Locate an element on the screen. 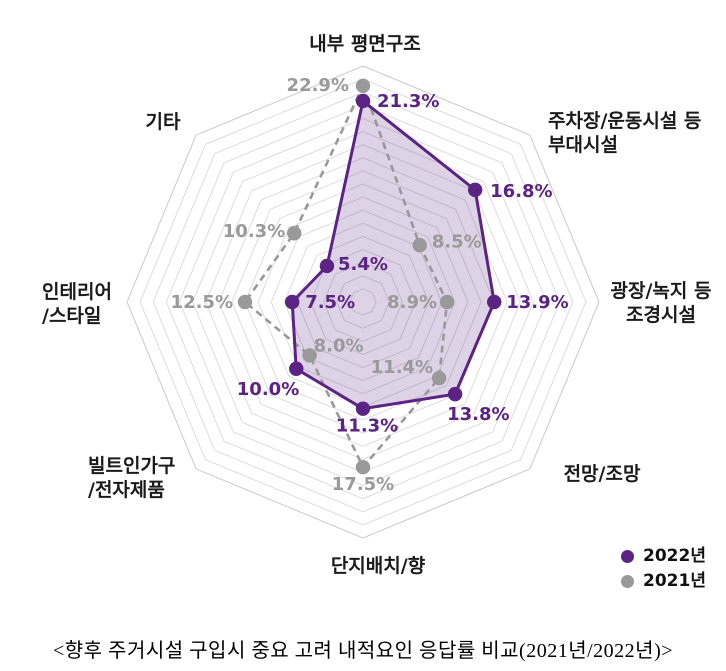 This screenshot has height=671, width=726. series-2022-area is located at coordinates (393, 254).